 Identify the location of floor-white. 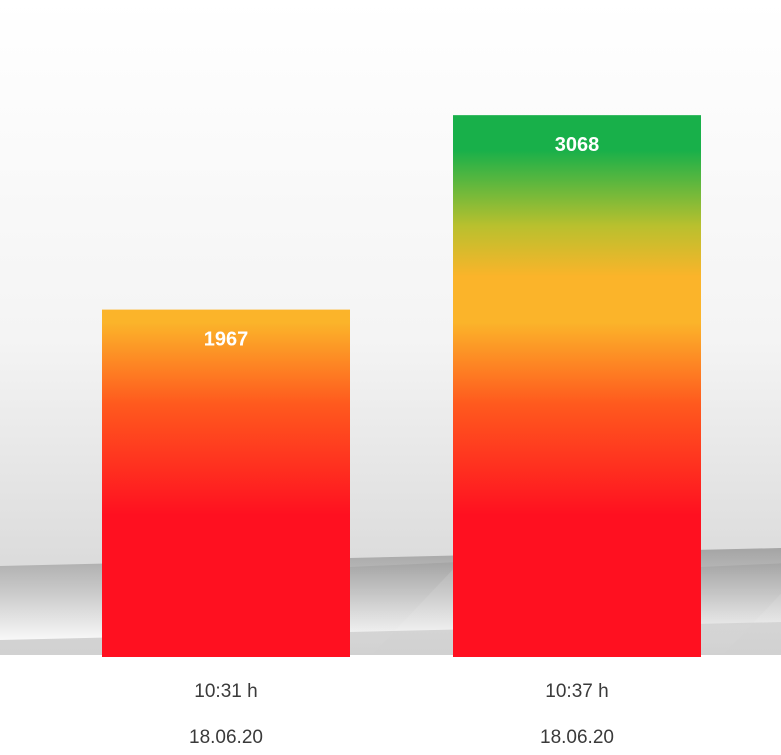
(390, 705).